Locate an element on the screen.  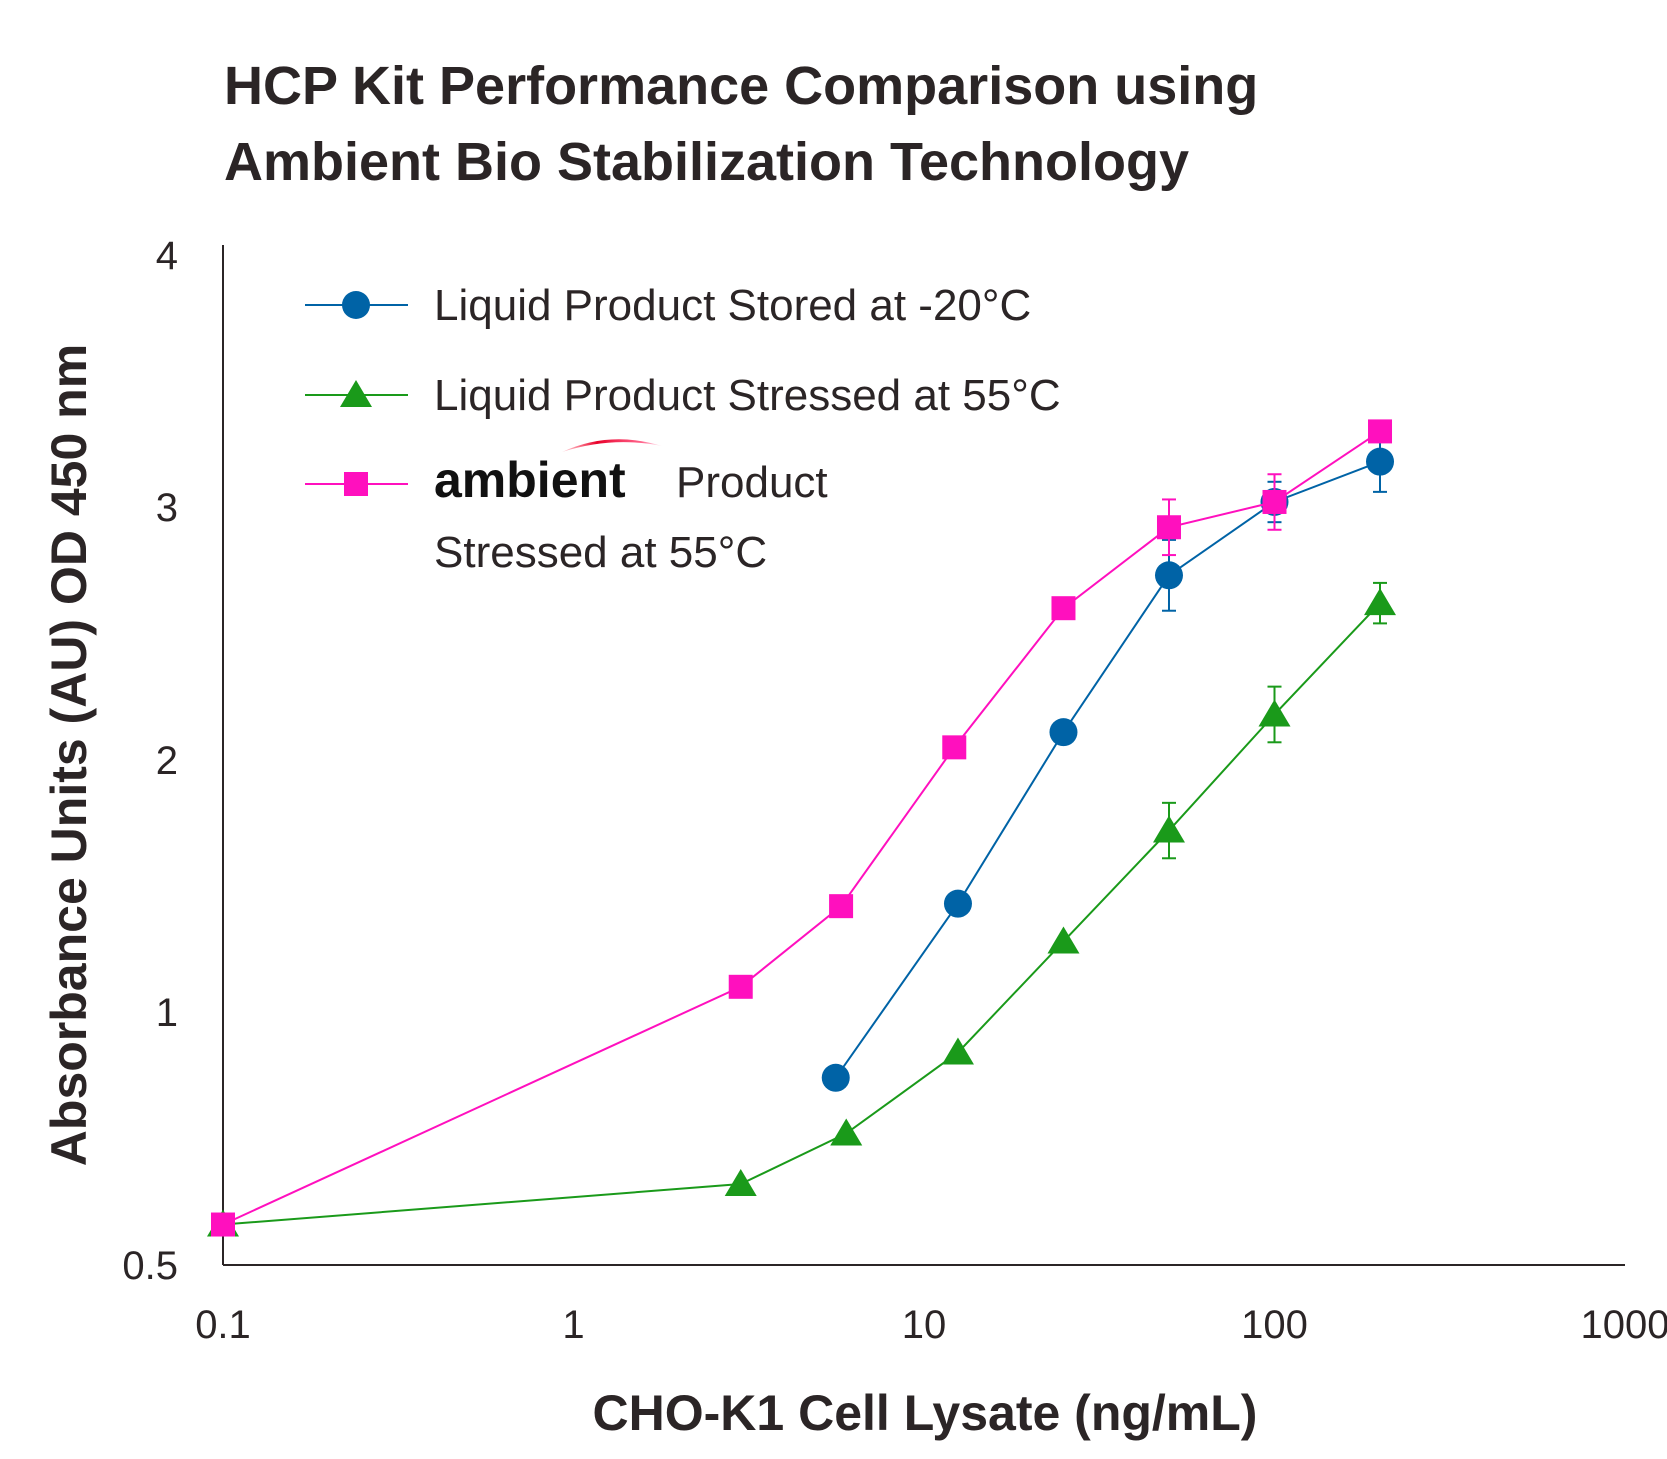
ambient-logo: ambient is located at coordinates (530, 480).